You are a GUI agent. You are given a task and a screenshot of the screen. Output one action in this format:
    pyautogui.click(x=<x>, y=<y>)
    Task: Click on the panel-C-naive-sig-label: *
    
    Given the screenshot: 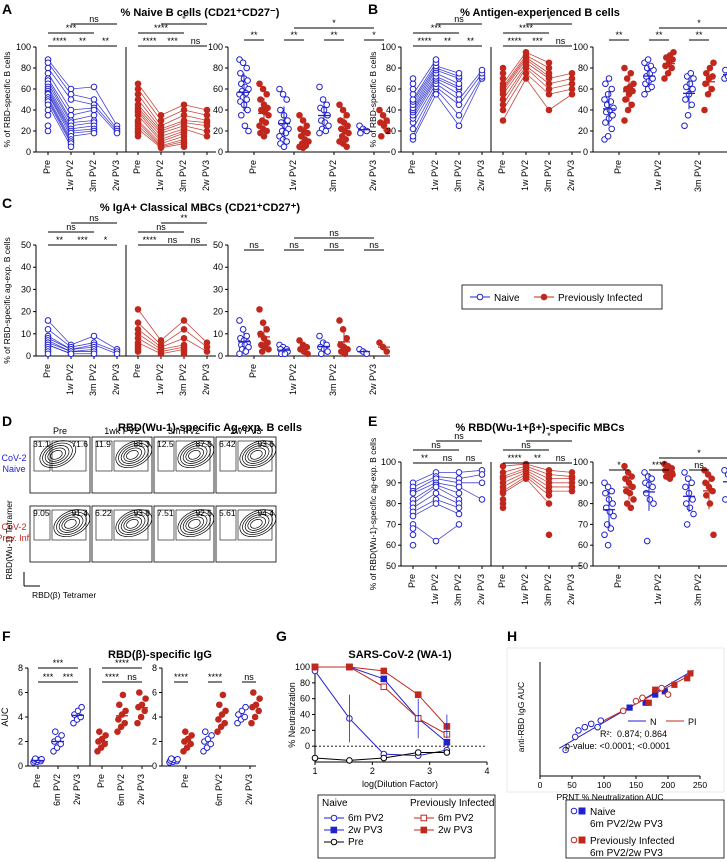 What is the action you would take?
    pyautogui.click(x=106, y=240)
    